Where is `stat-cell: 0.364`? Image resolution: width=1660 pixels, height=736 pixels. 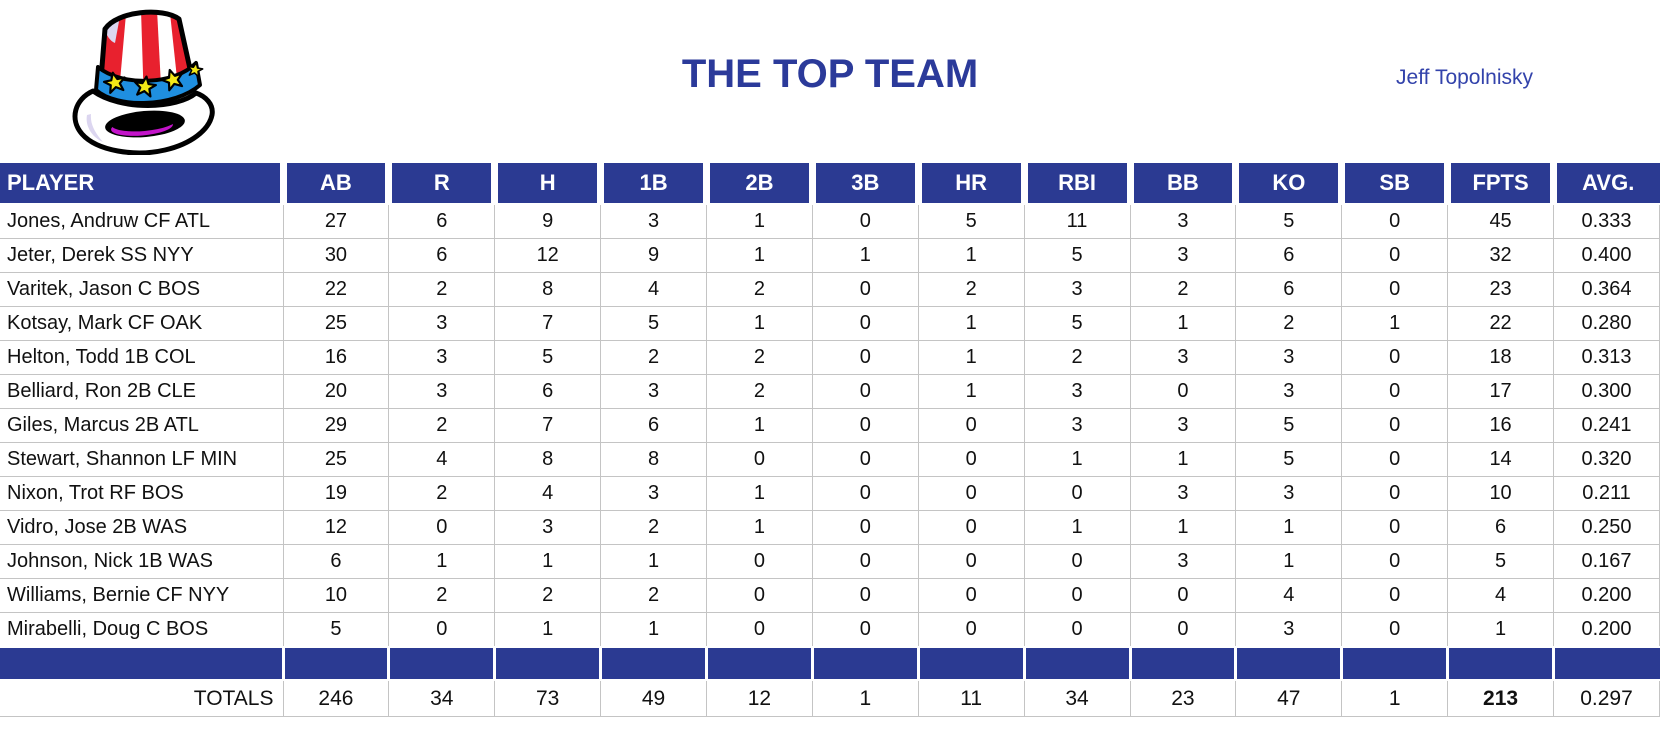
stat-cell: 0.364 is located at coordinates (1606, 289).